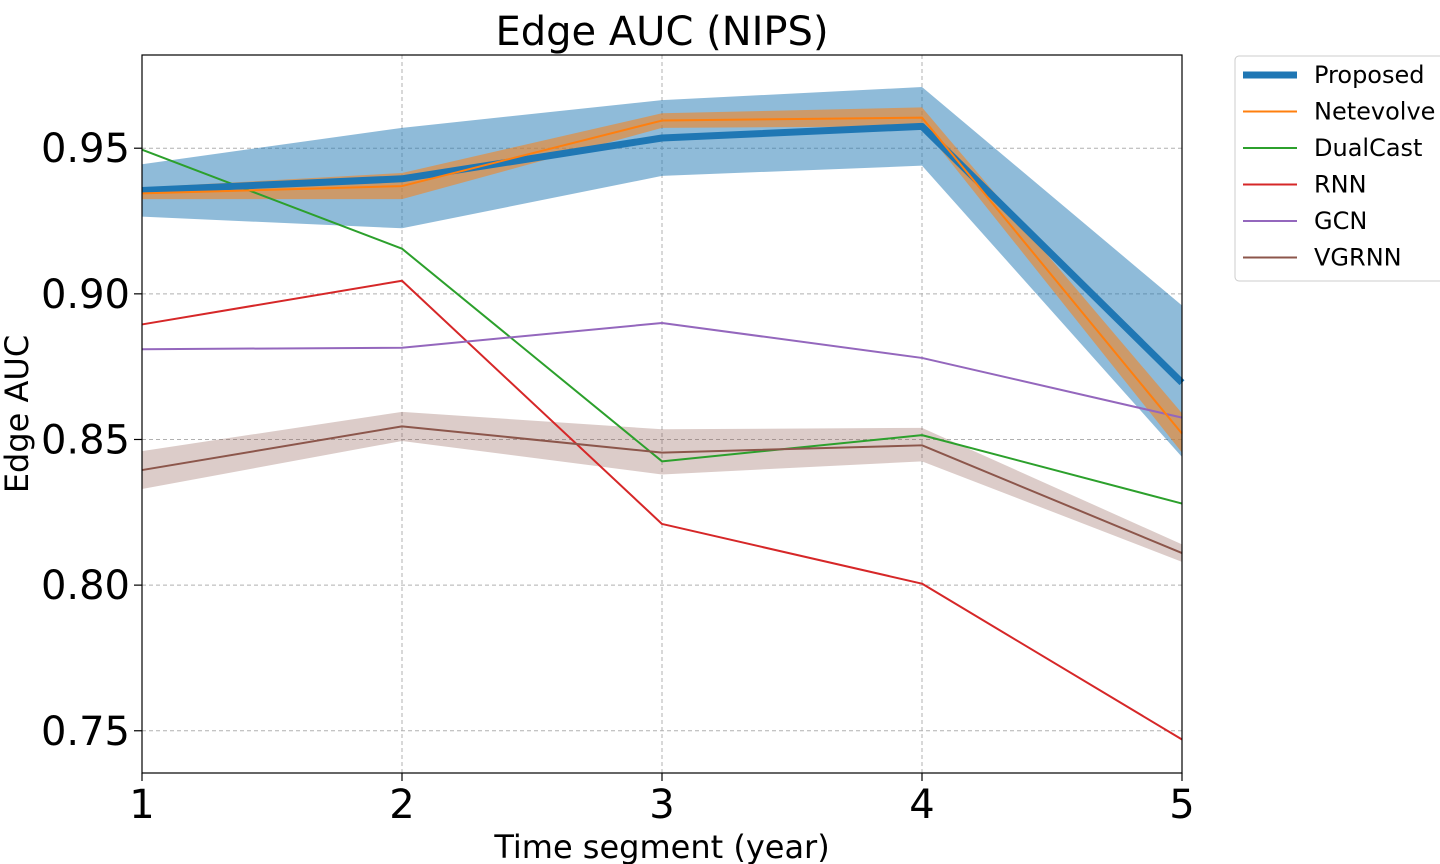  I want to click on x-tick-label: 1, so click(141, 805).